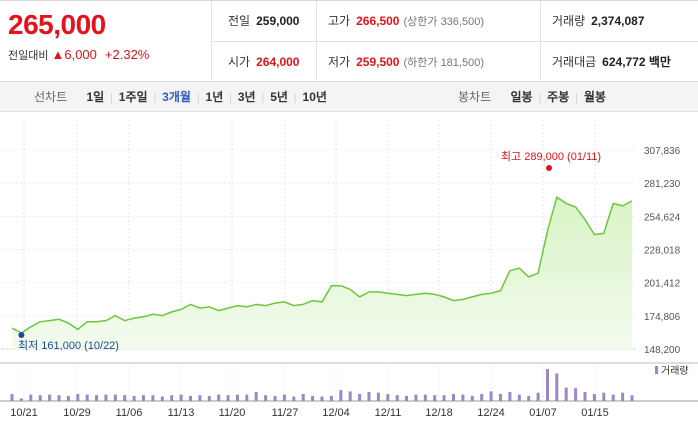 Image resolution: width=698 pixels, height=432 pixels. I want to click on stat-low: 저가 259,500 (하한가 181,500), so click(406, 62).